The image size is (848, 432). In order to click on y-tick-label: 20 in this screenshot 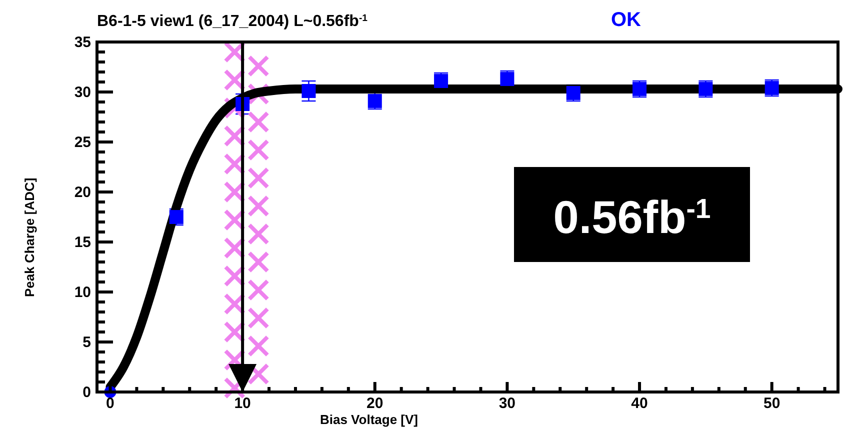, I will do `click(82, 192)`.